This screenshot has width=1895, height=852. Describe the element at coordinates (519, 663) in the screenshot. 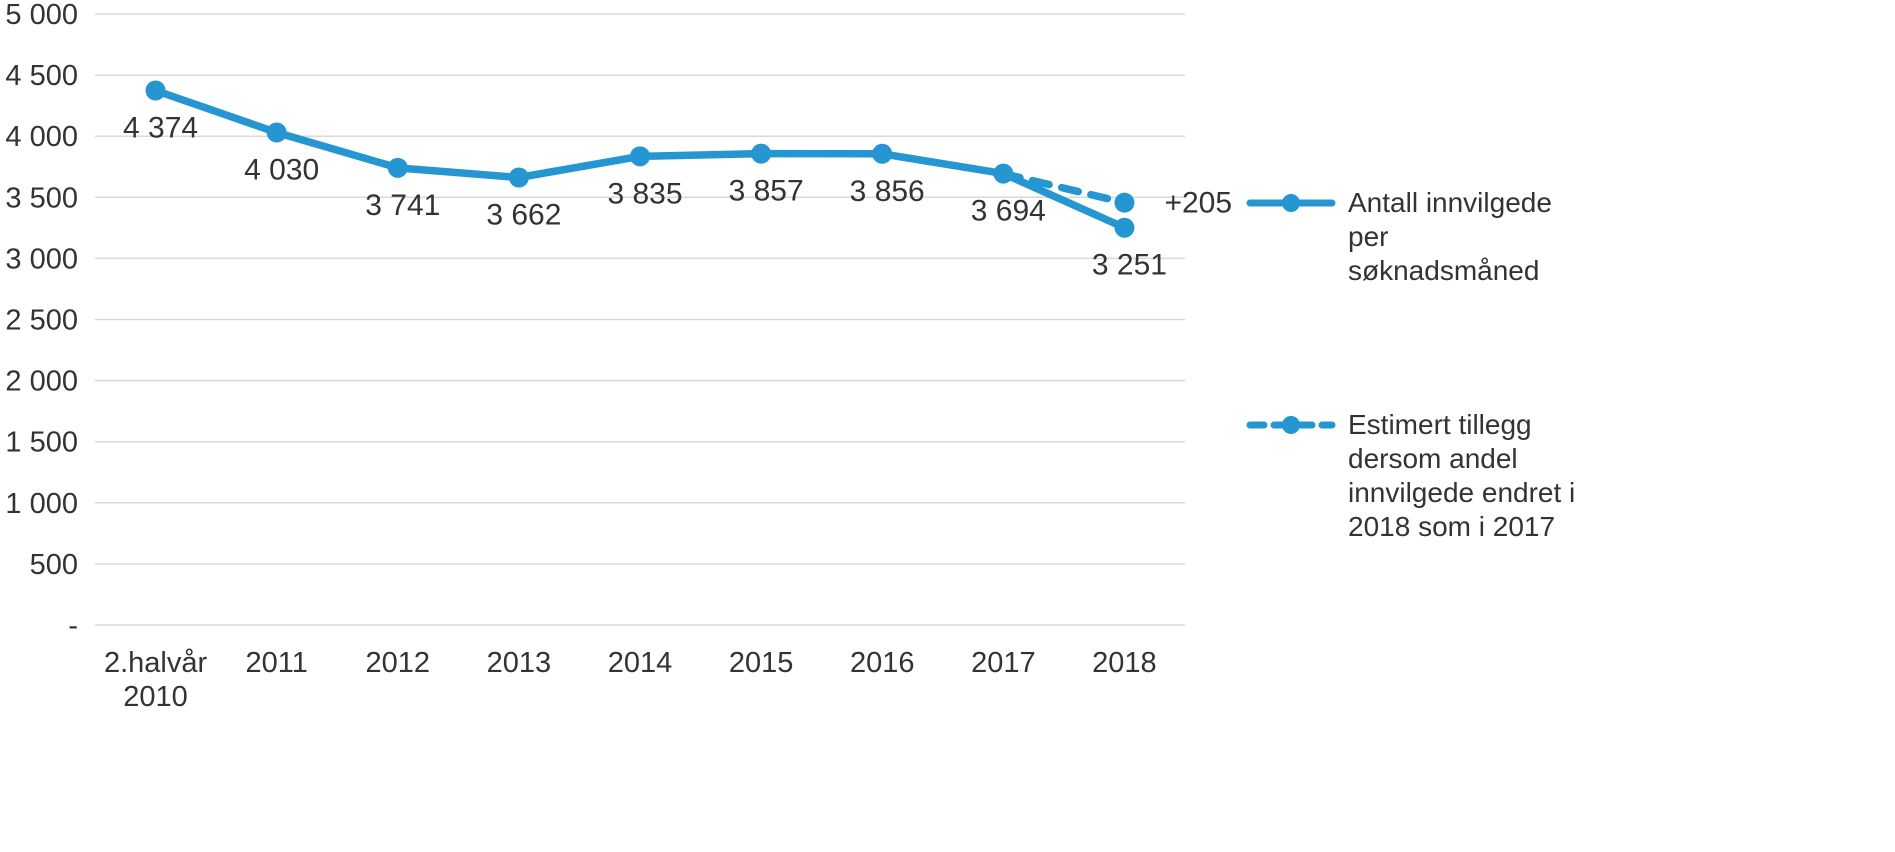

I see `x-axis-tick-label: 2013` at that location.